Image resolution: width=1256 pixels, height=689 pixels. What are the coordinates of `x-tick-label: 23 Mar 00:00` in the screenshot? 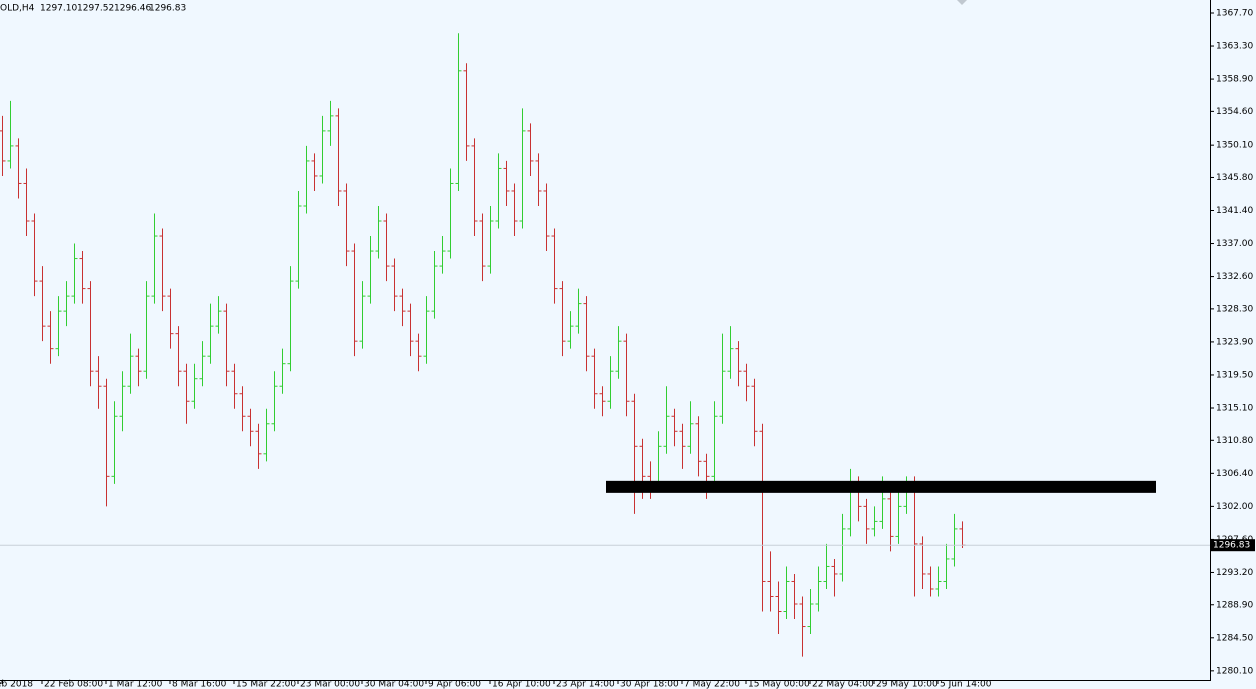 It's located at (330, 684).